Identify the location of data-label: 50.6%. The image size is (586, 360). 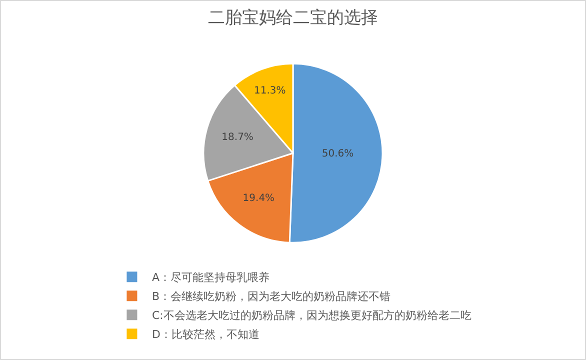
(338, 154).